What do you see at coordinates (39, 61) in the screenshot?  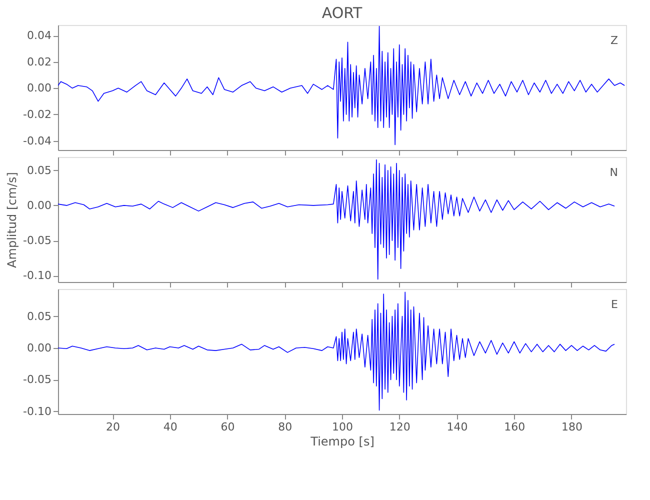 I see `y-tick-label: 0.02` at bounding box center [39, 61].